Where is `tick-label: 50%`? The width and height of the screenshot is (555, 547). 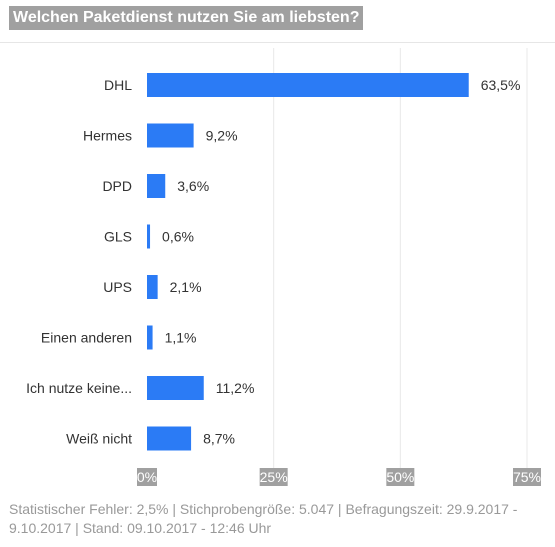
tick-label: 50% is located at coordinates (400, 477).